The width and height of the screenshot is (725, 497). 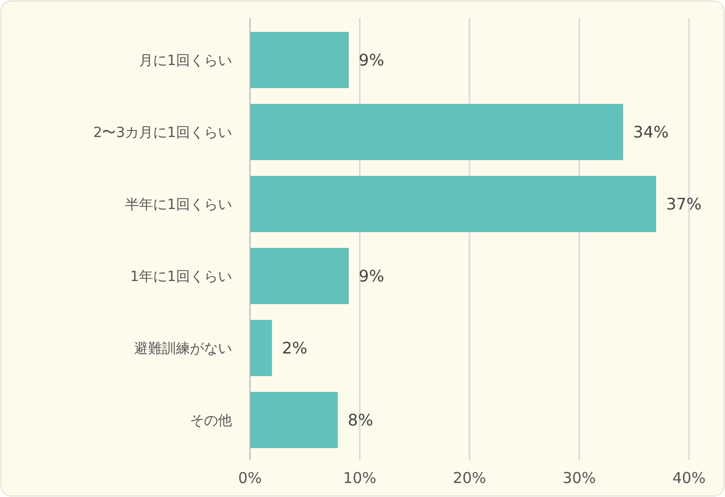 I want to click on y-tick-label: 月に1回くらい, so click(x=185, y=60).